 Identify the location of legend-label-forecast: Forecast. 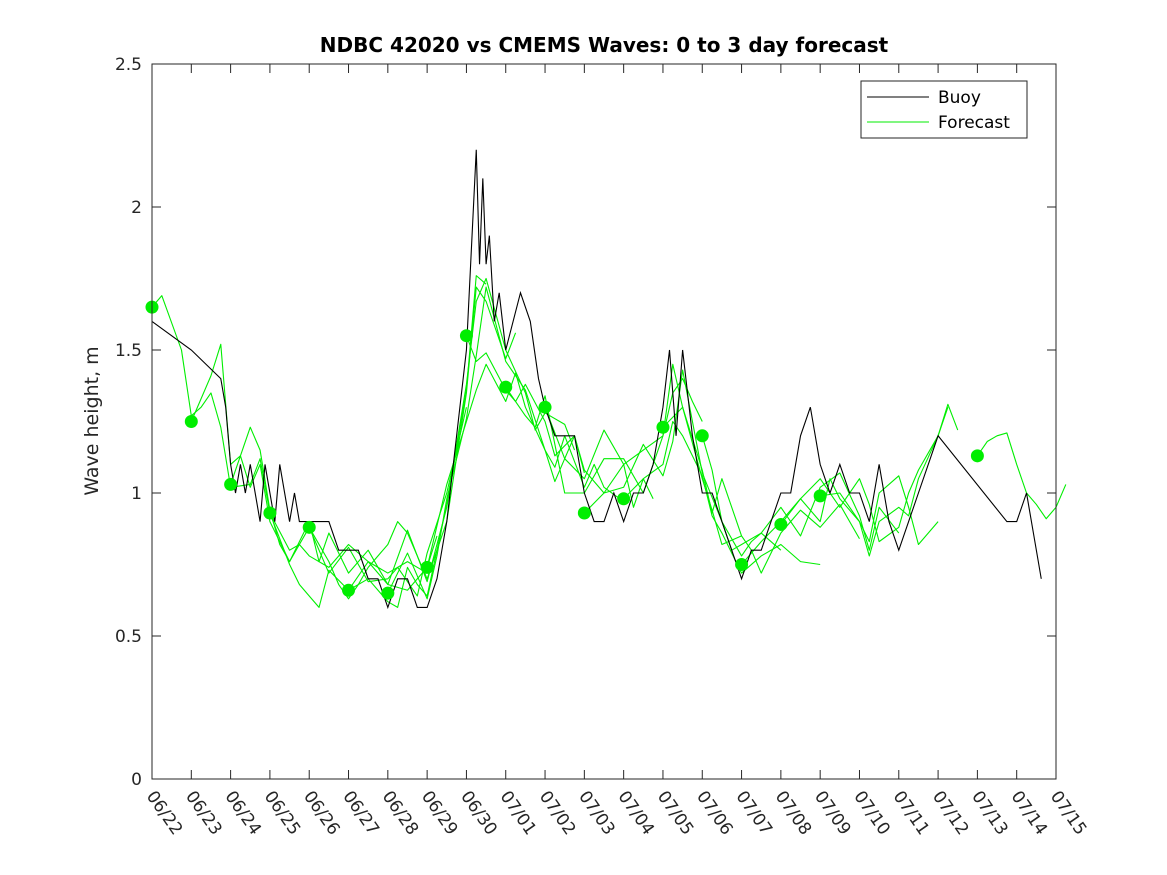
(974, 123).